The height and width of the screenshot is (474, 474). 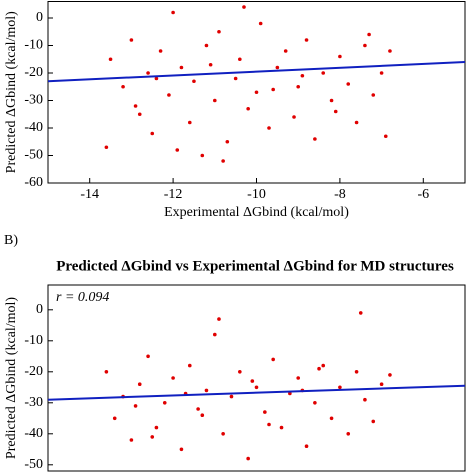 What do you see at coordinates (11, 240) in the screenshot?
I see `panel-label: B)` at bounding box center [11, 240].